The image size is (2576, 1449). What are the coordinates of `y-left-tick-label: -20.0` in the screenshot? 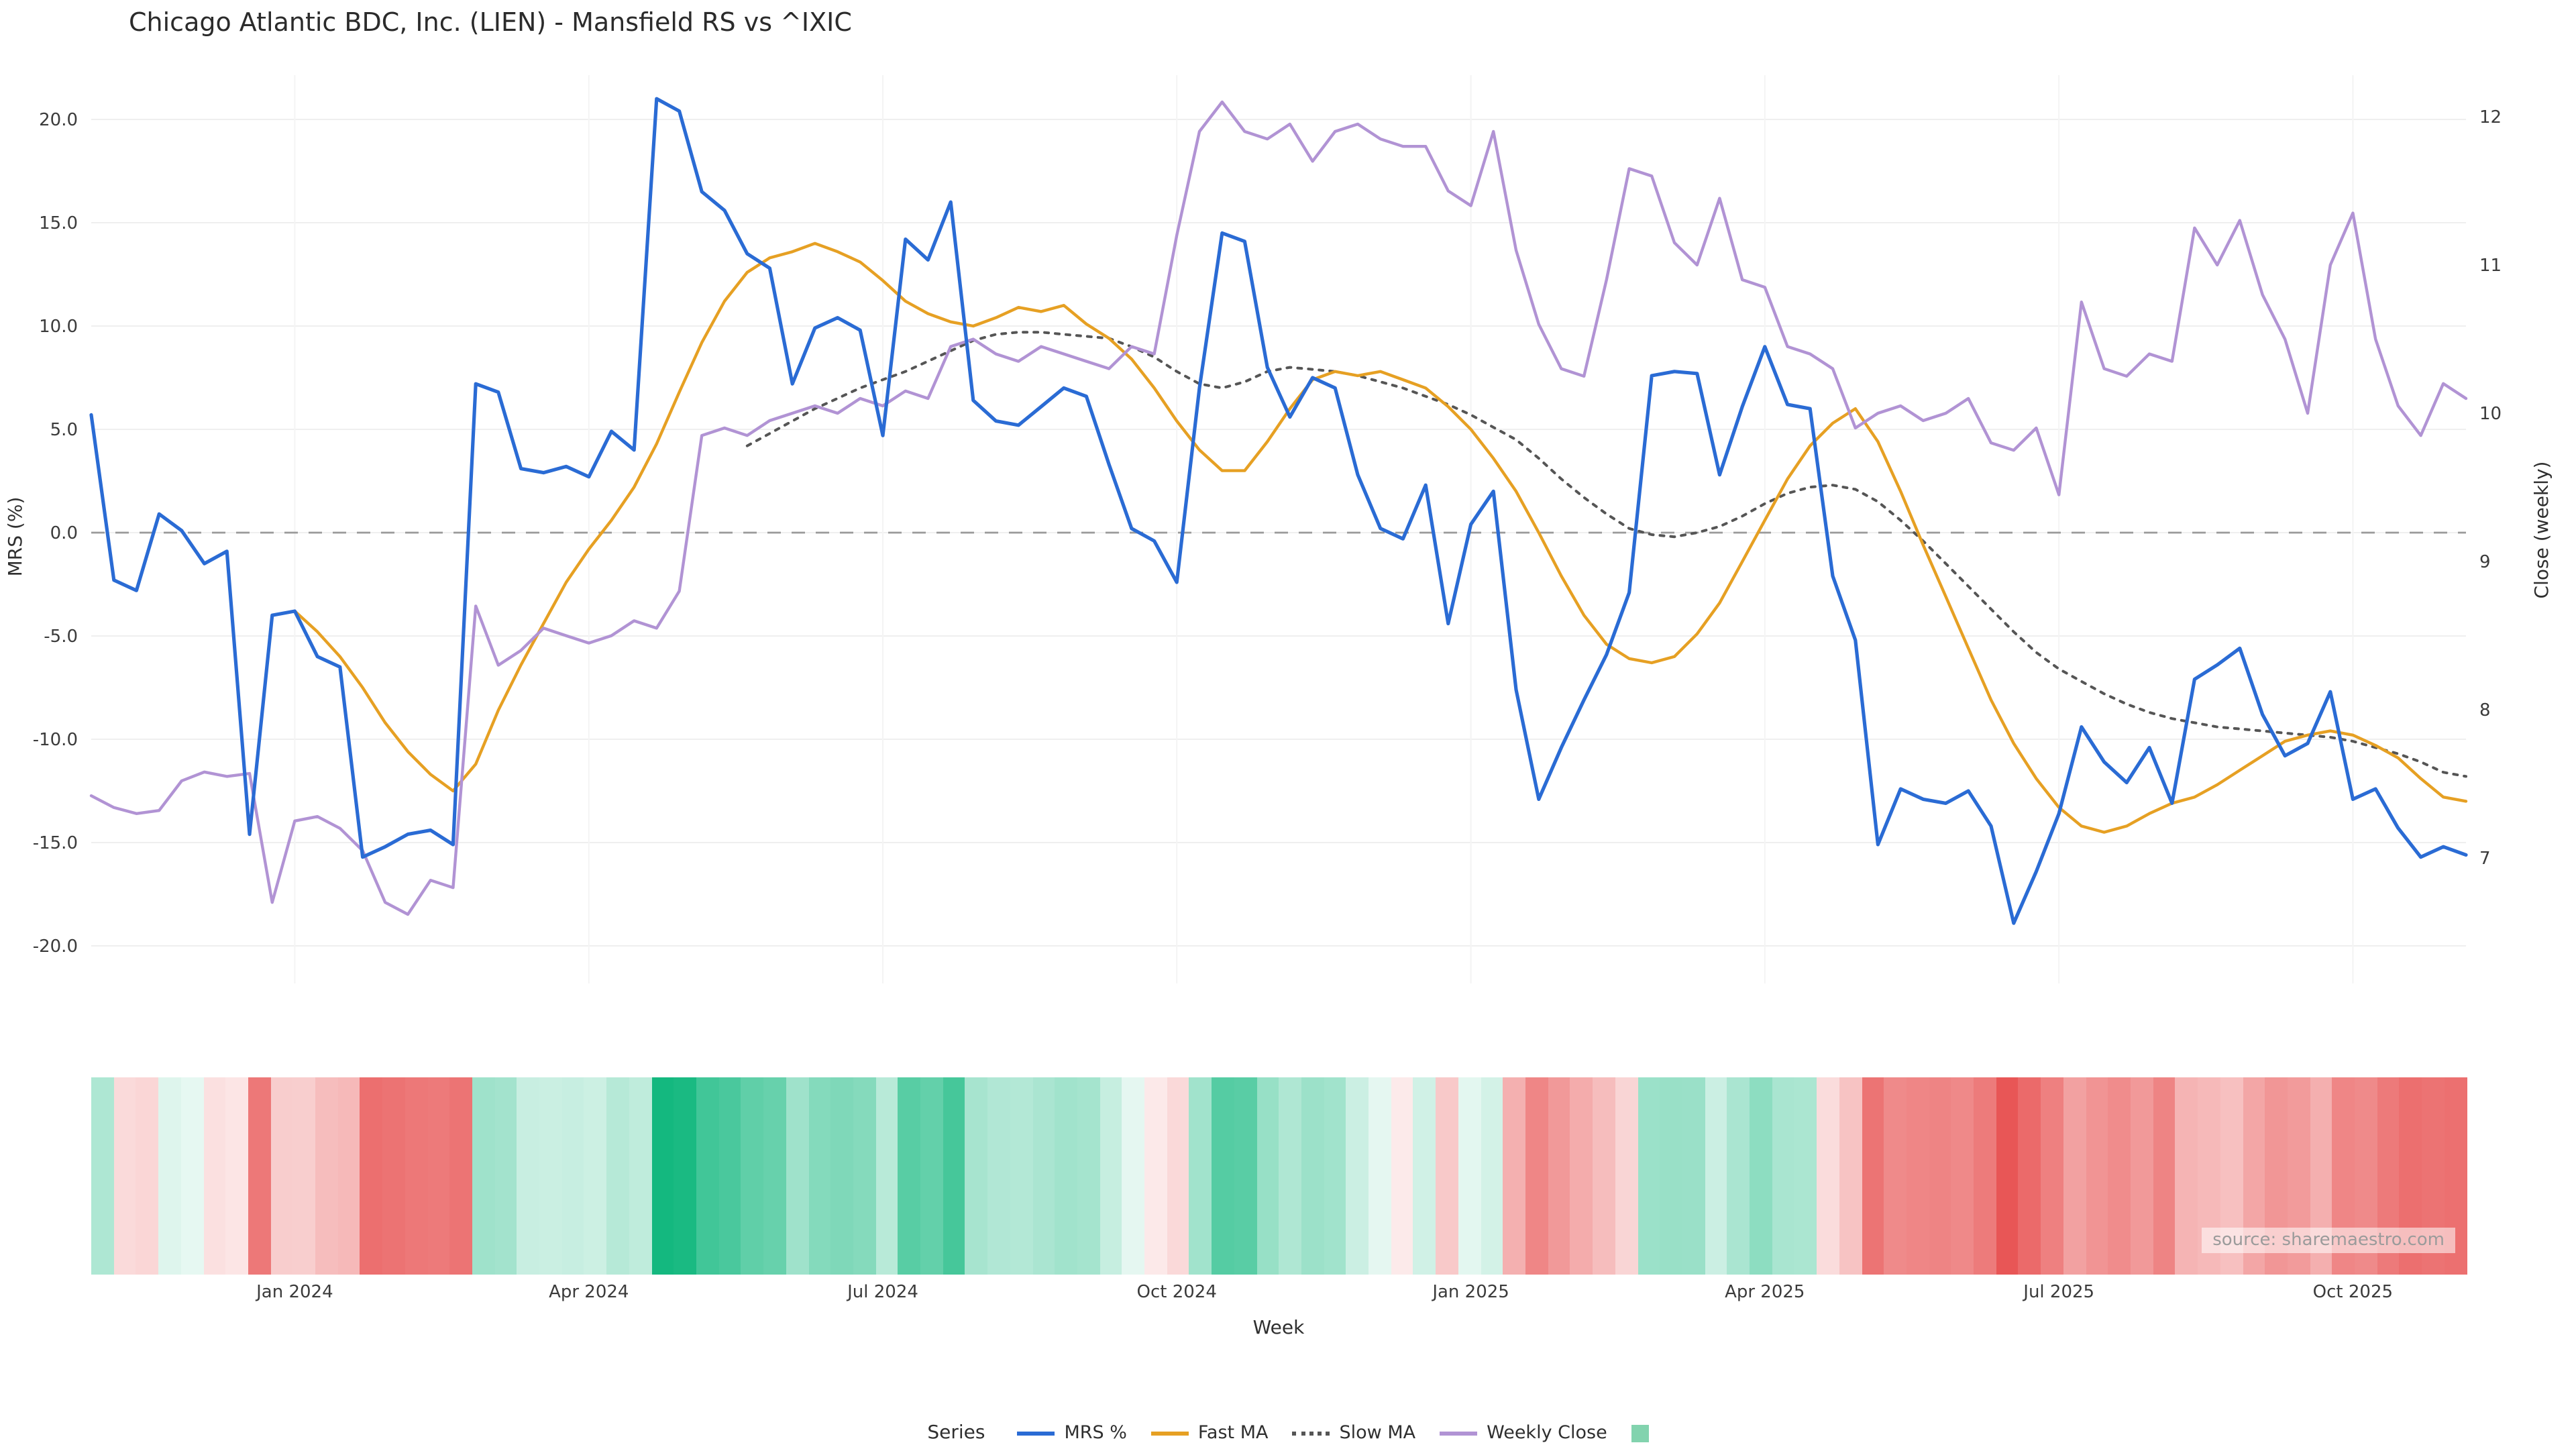 It's located at (55, 946).